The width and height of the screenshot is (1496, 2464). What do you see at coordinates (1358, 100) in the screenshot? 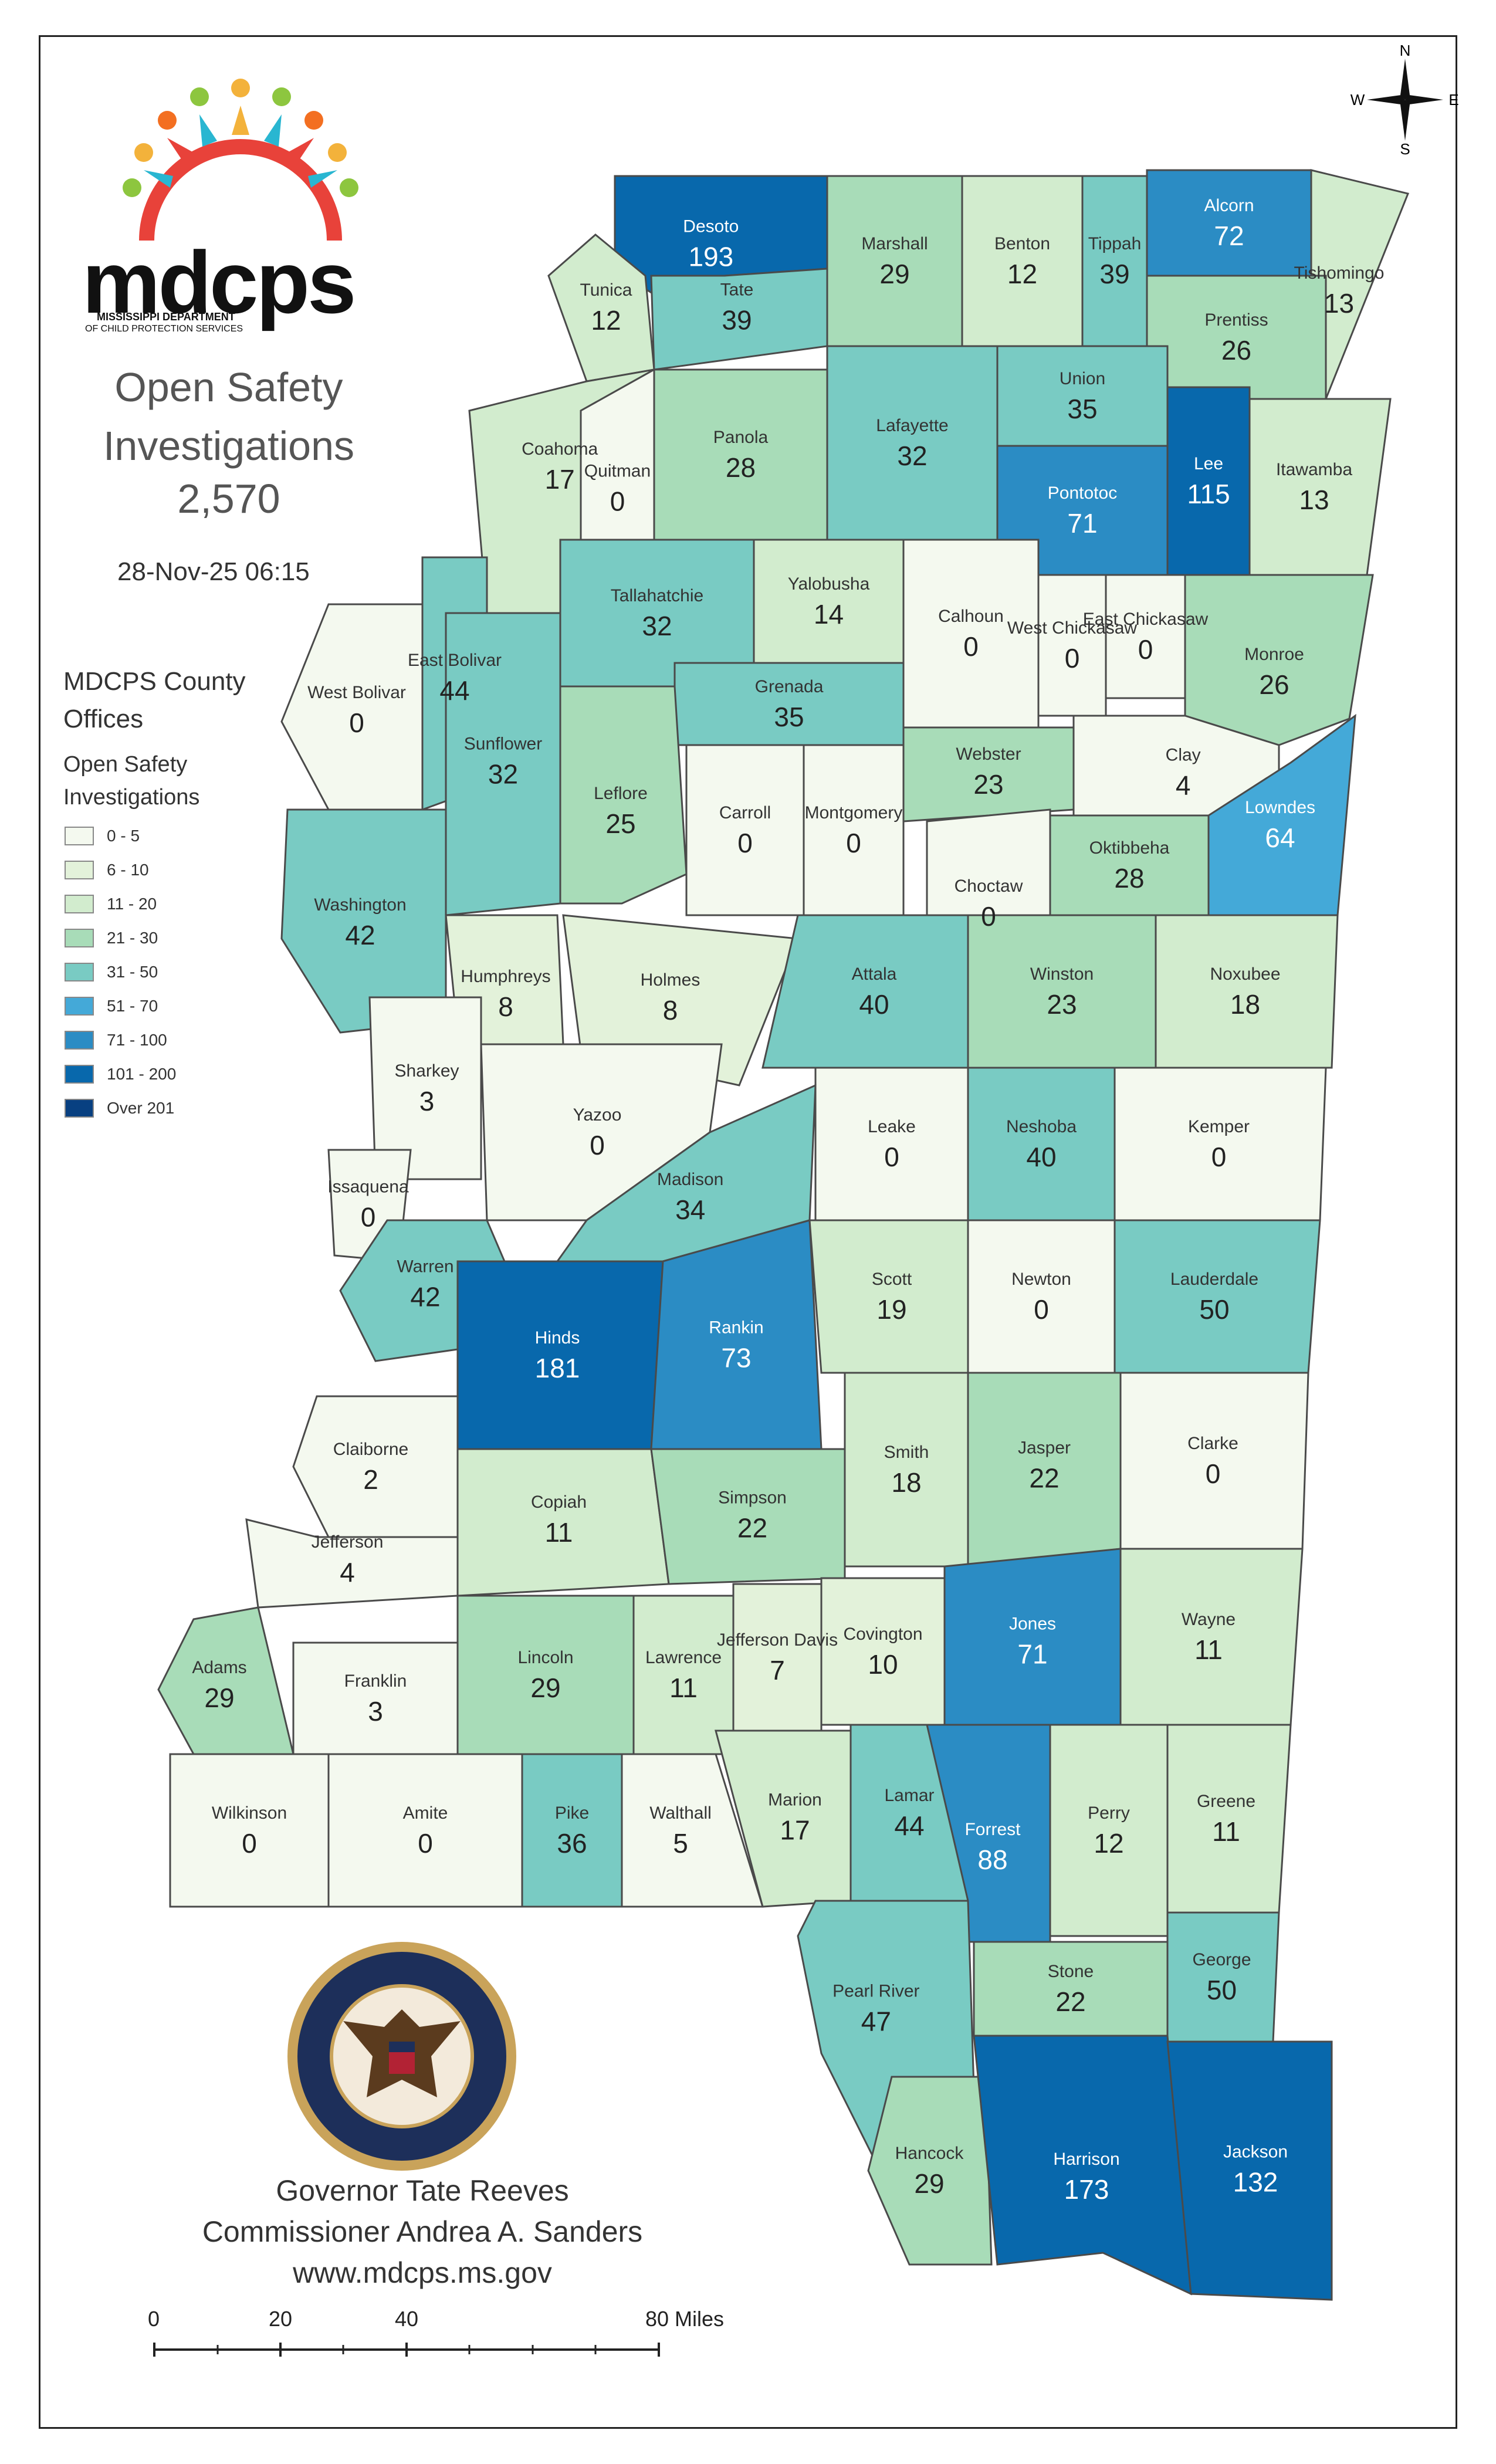
I see `compass-w: W` at bounding box center [1358, 100].